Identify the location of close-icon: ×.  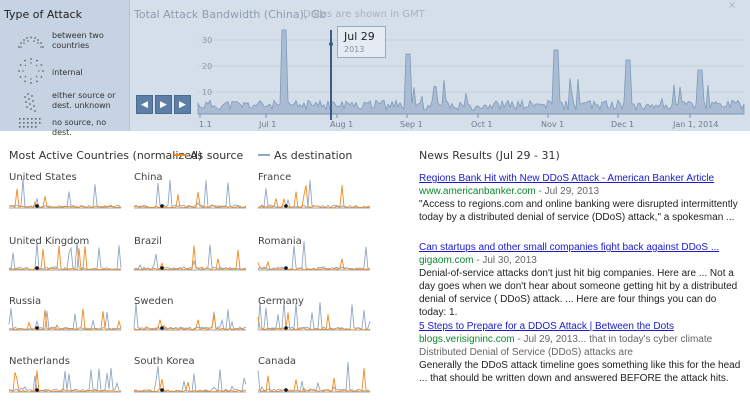
(732, 5).